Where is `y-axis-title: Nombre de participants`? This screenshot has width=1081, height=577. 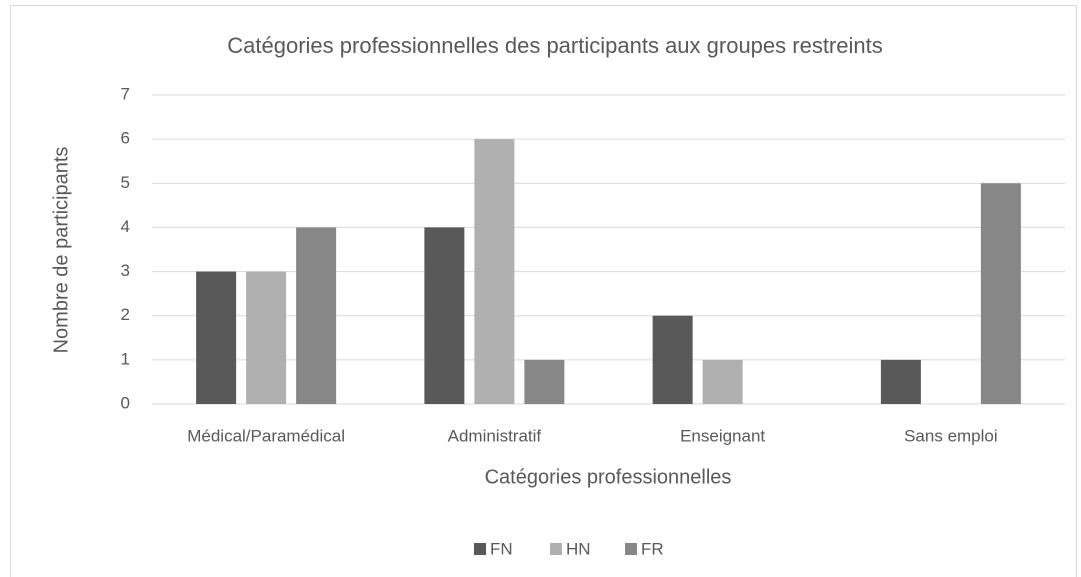 y-axis-title: Nombre de participants is located at coordinates (61, 250).